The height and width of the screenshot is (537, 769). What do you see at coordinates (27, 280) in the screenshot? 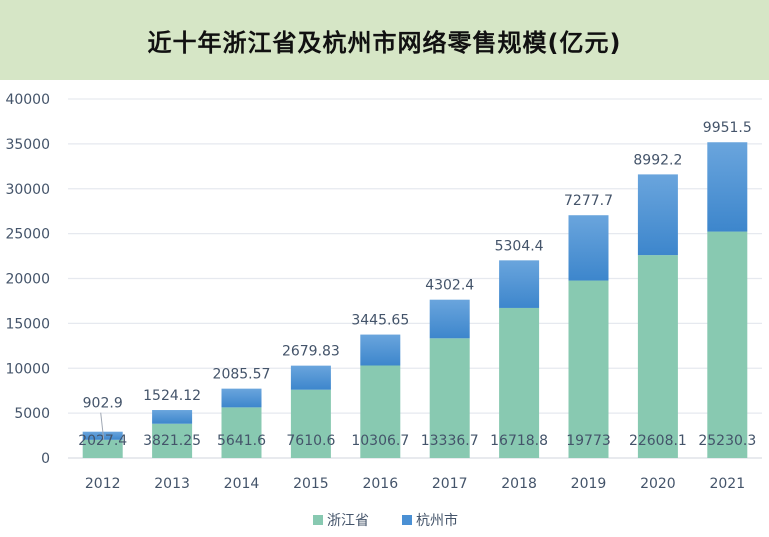
I see `y-tick-label: 20000` at bounding box center [27, 280].